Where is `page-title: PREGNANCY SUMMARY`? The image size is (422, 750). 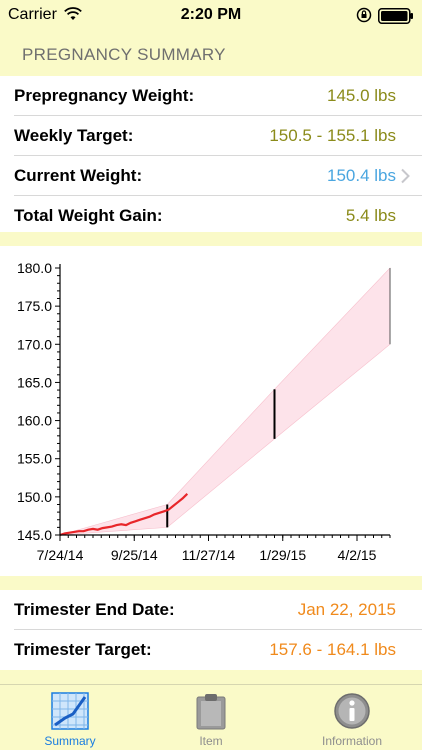
page-title: PREGNANCY SUMMARY is located at coordinates (124, 54).